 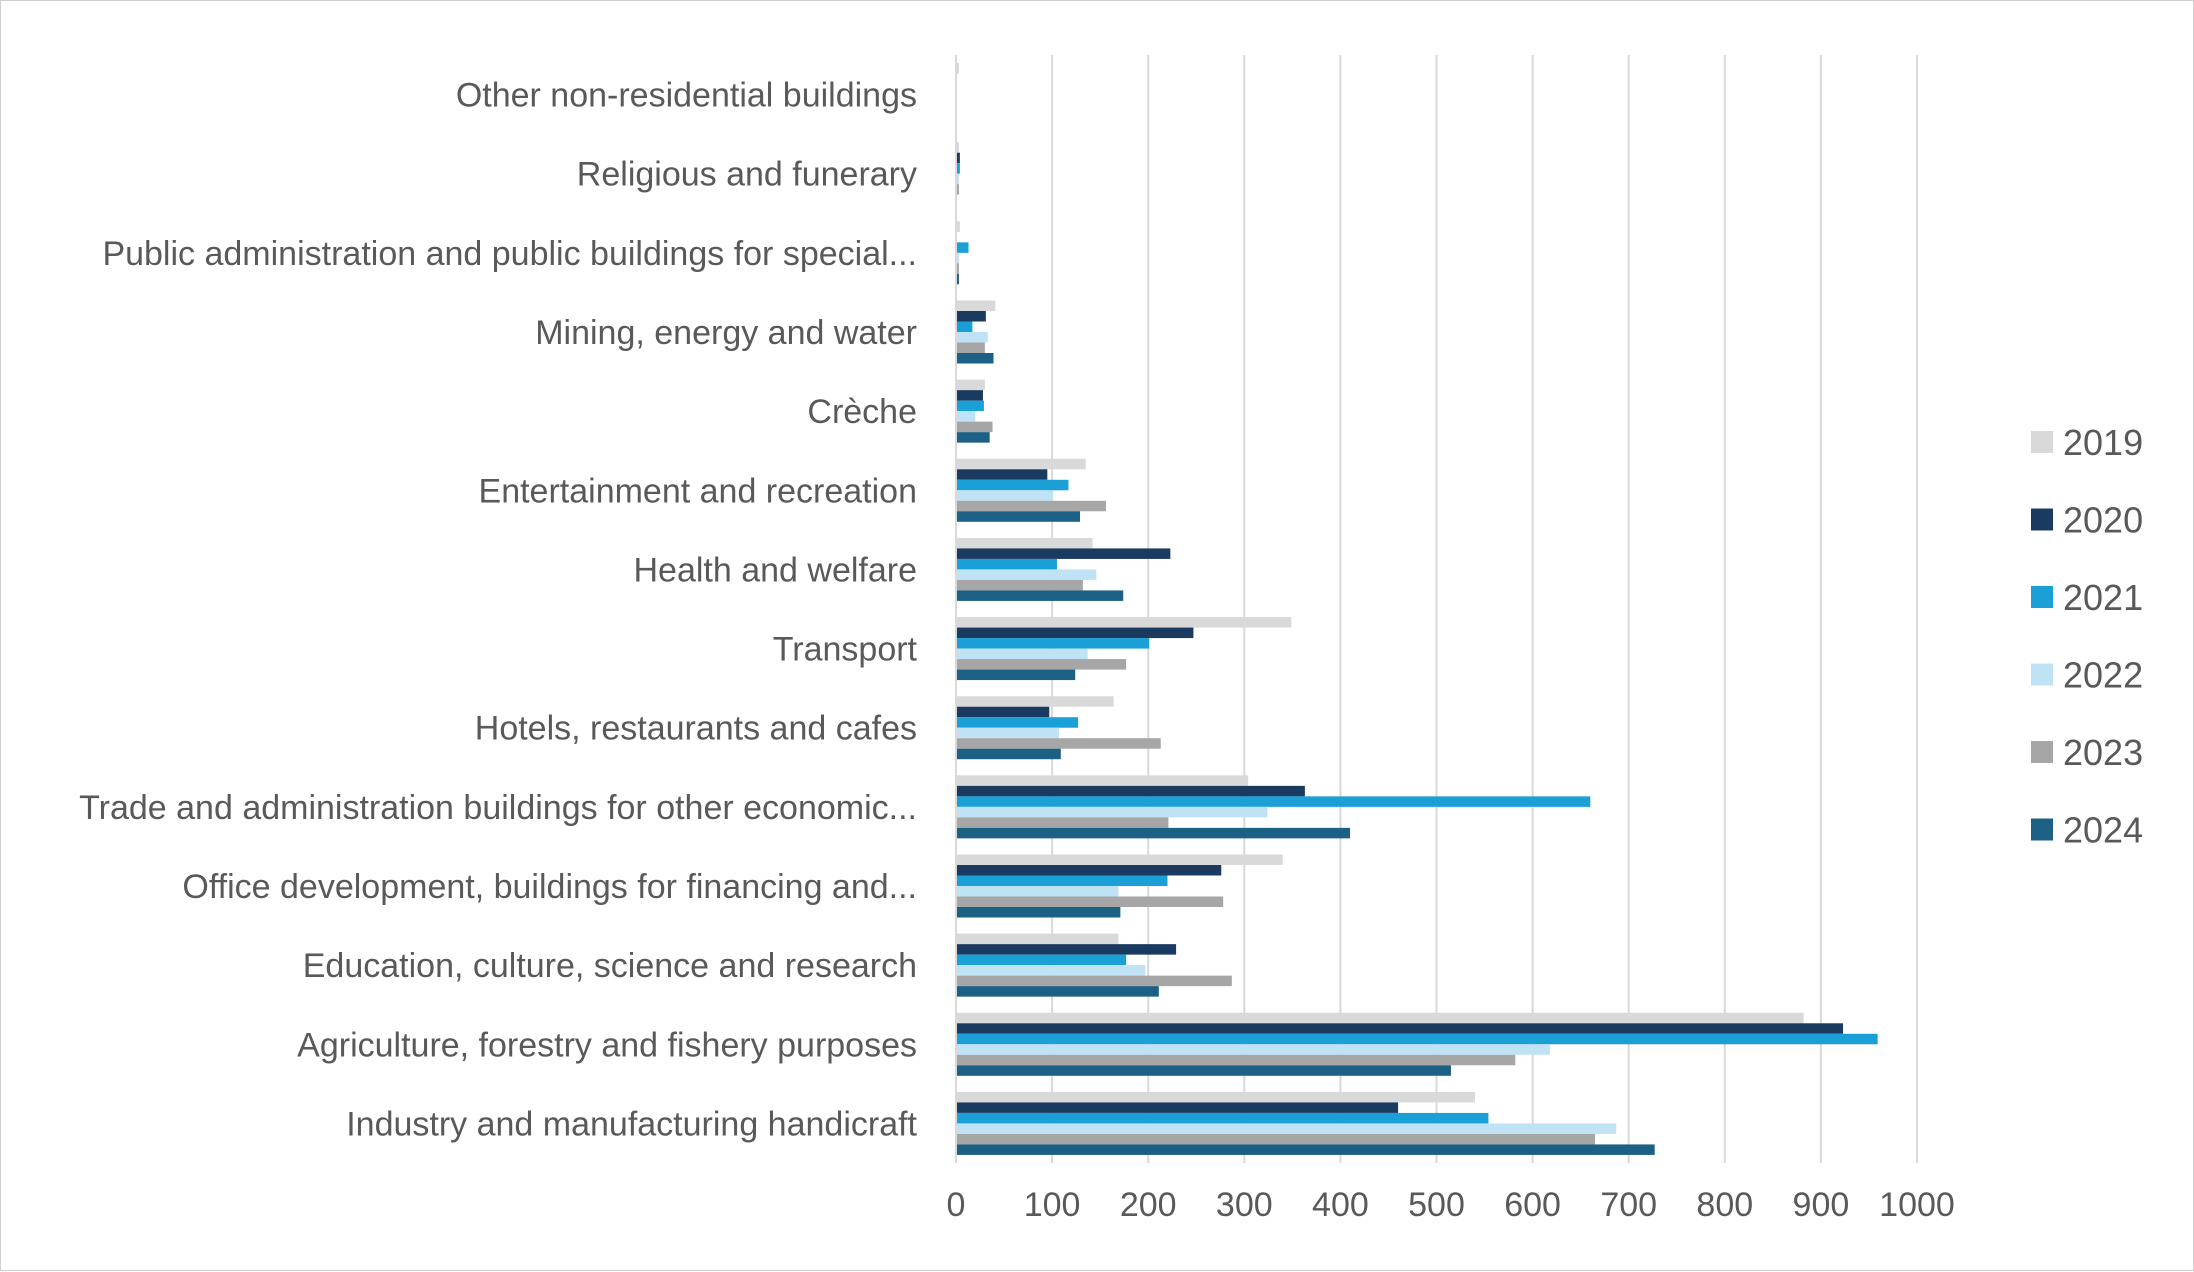 What do you see at coordinates (2103, 597) in the screenshot?
I see `legend-label: 2021` at bounding box center [2103, 597].